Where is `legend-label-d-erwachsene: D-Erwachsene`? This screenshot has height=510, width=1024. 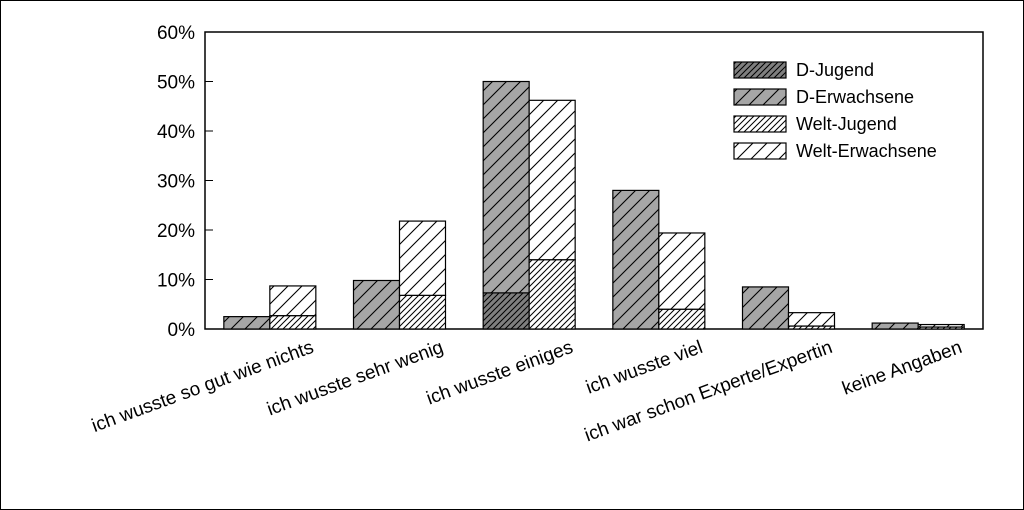 legend-label-d-erwachsene: D-Erwachsene is located at coordinates (855, 97).